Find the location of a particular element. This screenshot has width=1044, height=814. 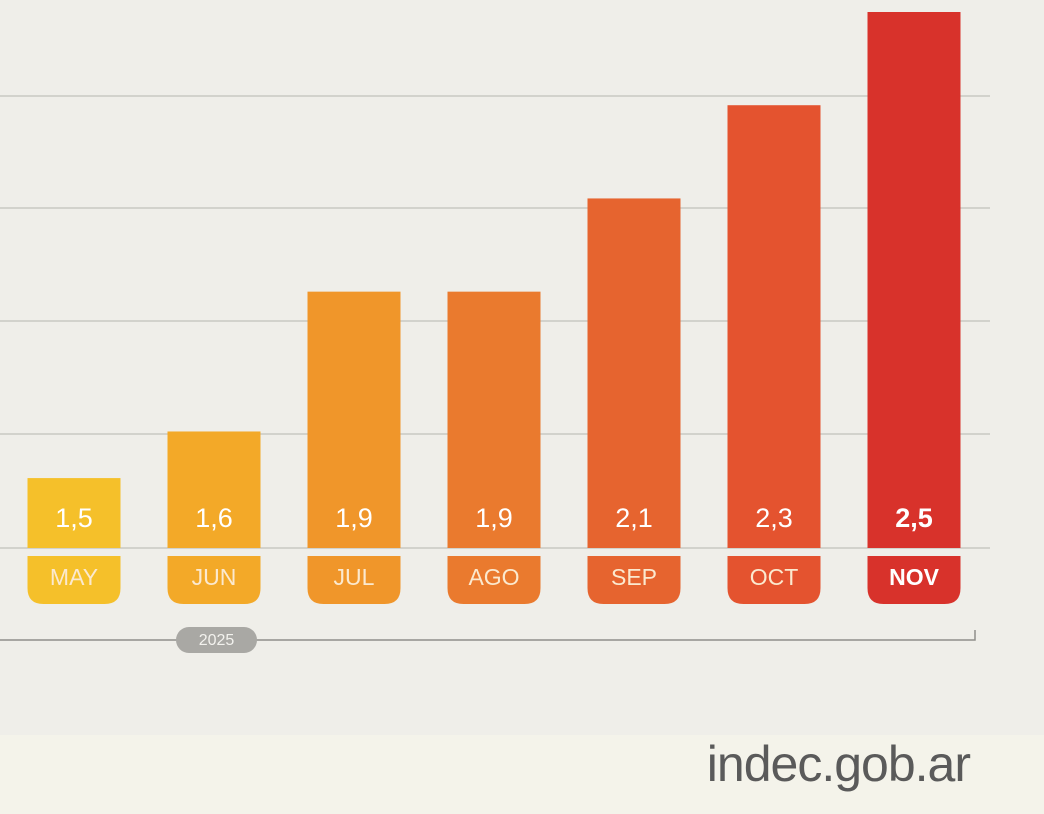

value-label: 2,5 is located at coordinates (914, 518).